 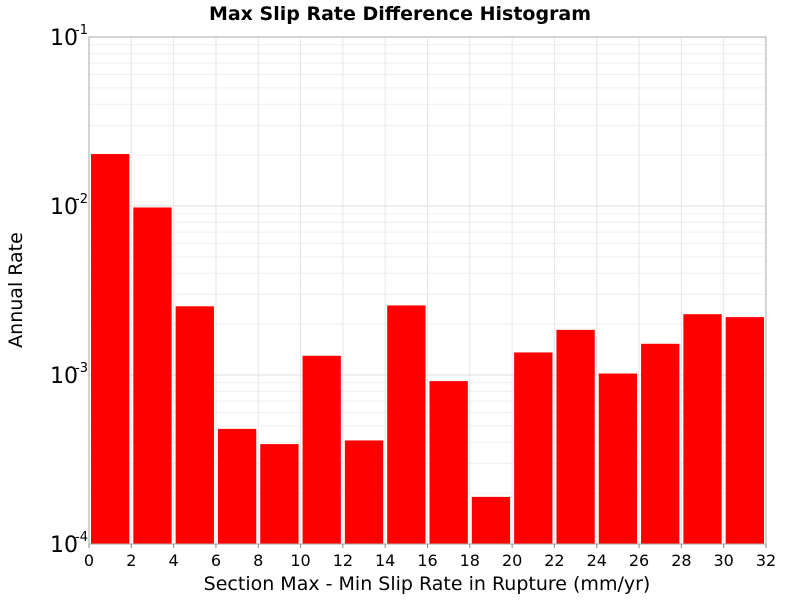 What do you see at coordinates (89, 560) in the screenshot?
I see `x-tick-label: 0` at bounding box center [89, 560].